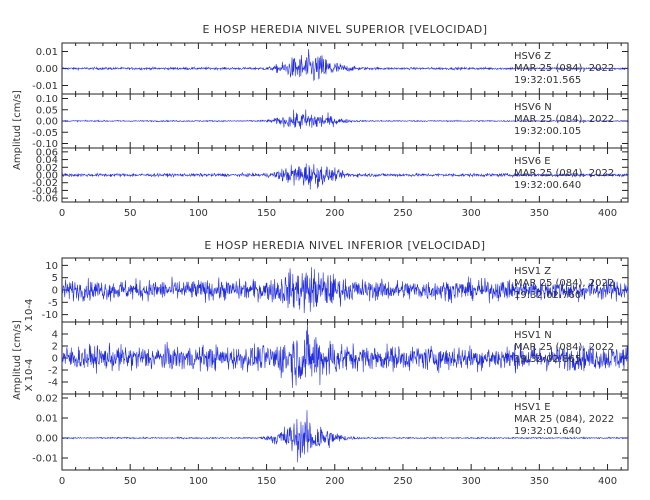 The height and width of the screenshot is (500, 650). Describe the element at coordinates (17, 360) in the screenshot. I see `y-axis-label-inferior: Amplitud [cm/s]` at that location.